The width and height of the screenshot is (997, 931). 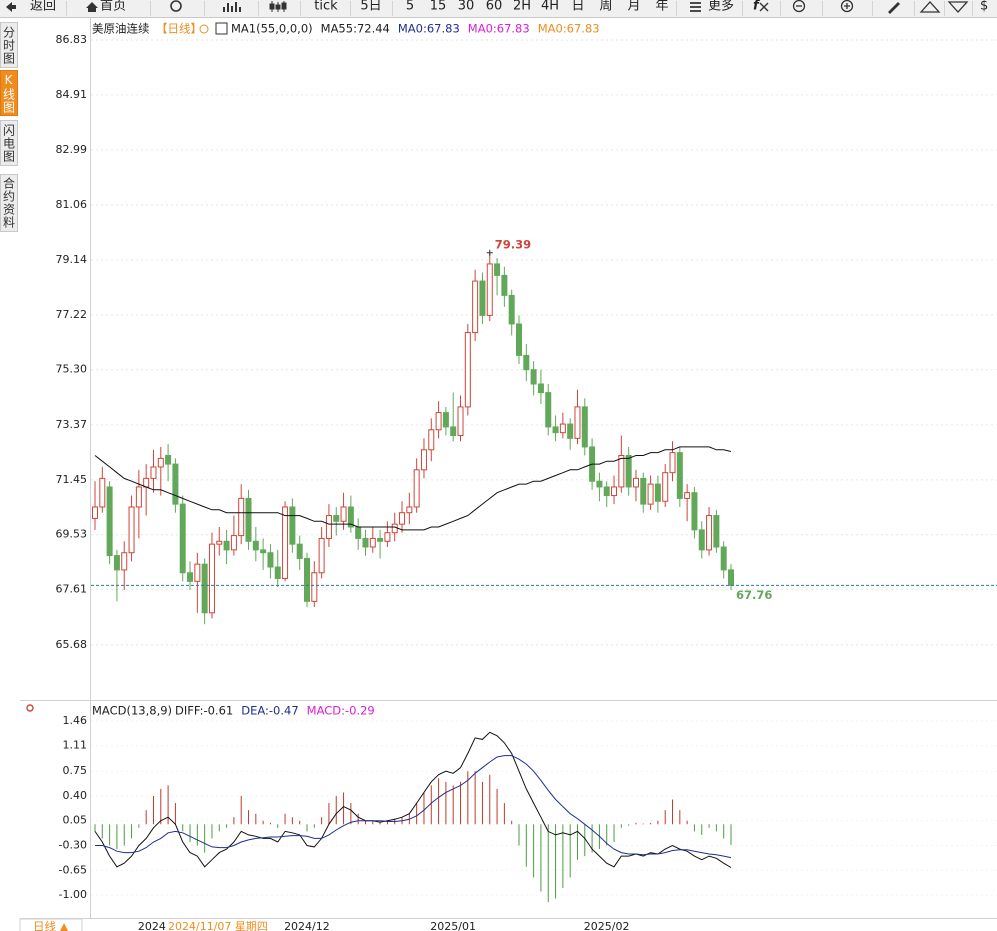 I want to click on zoom-out-icon, so click(x=799, y=6).